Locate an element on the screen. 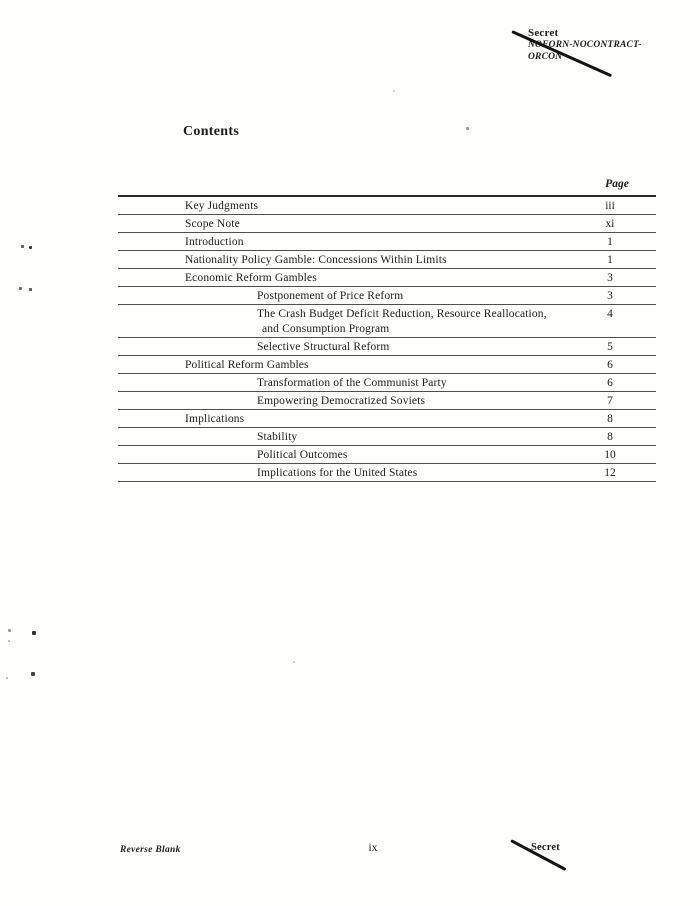  footer-page-number: ix is located at coordinates (373, 848).